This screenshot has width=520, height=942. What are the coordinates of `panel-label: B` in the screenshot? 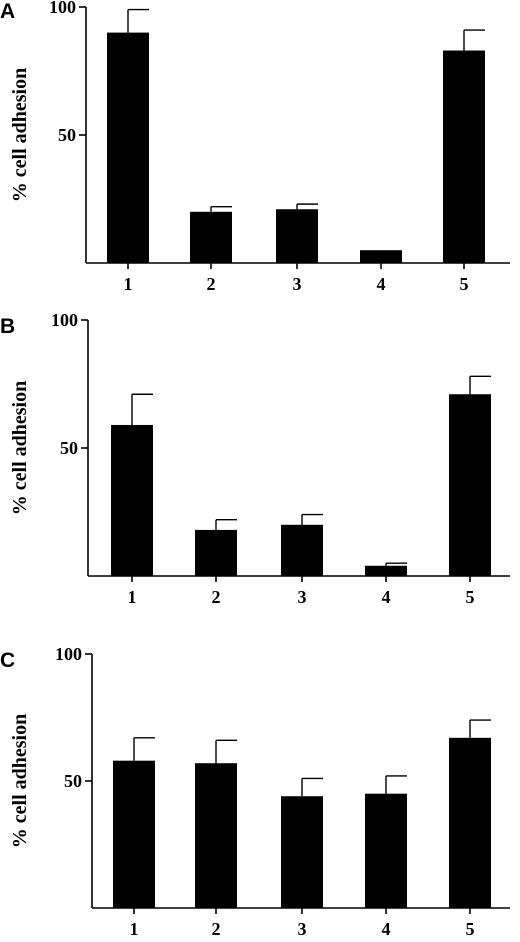 It's located at (7, 326).